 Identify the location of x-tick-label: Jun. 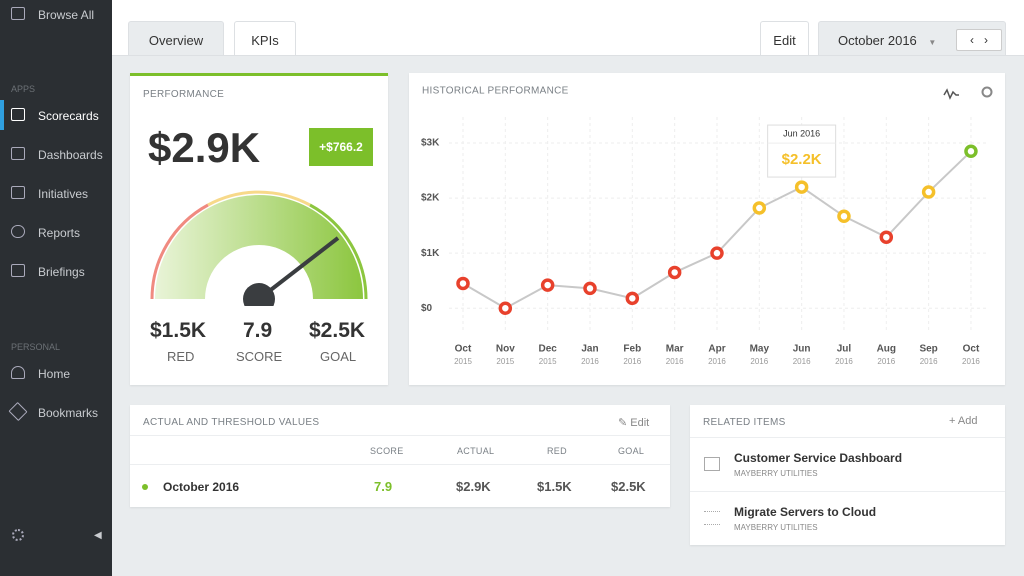
(802, 349).